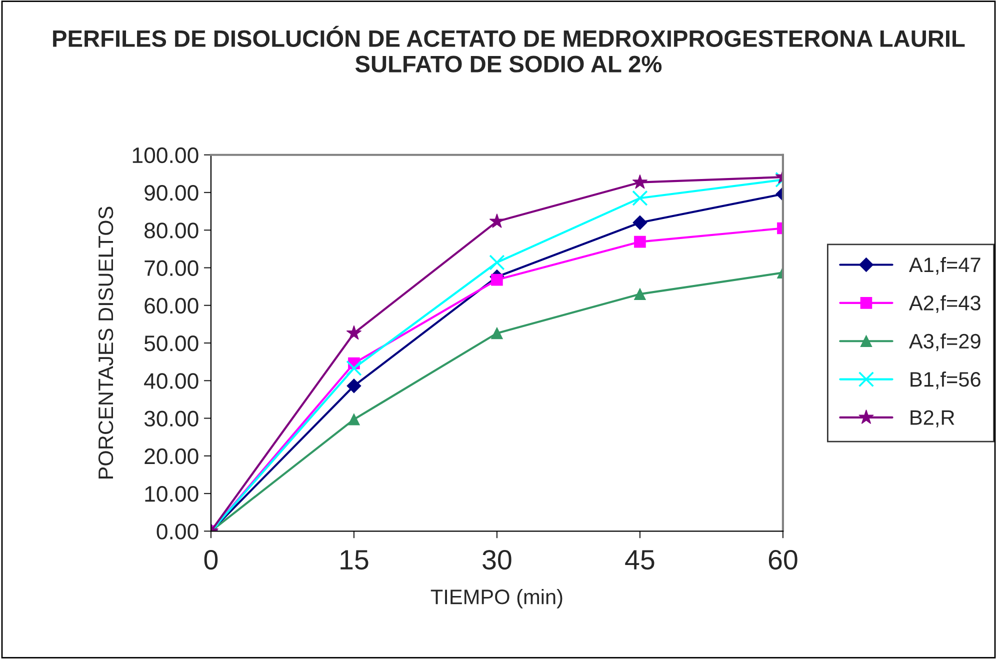  What do you see at coordinates (171, 344) in the screenshot?
I see `y-tick-label: 50.00` at bounding box center [171, 344].